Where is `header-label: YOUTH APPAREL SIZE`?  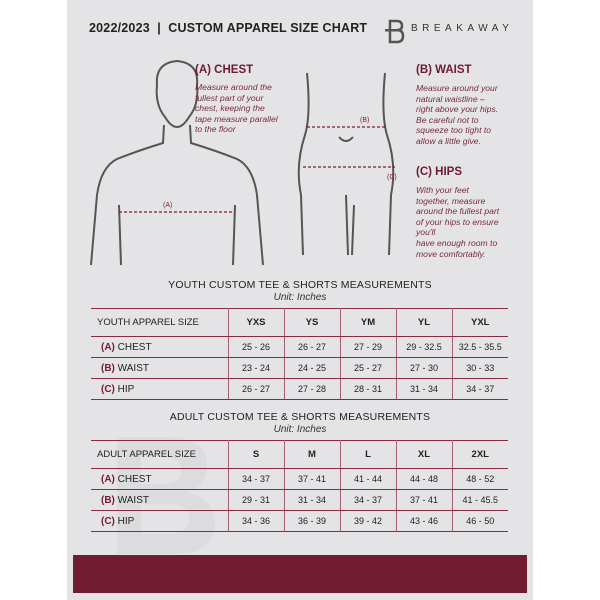 header-label: YOUTH APPAREL SIZE is located at coordinates (160, 322).